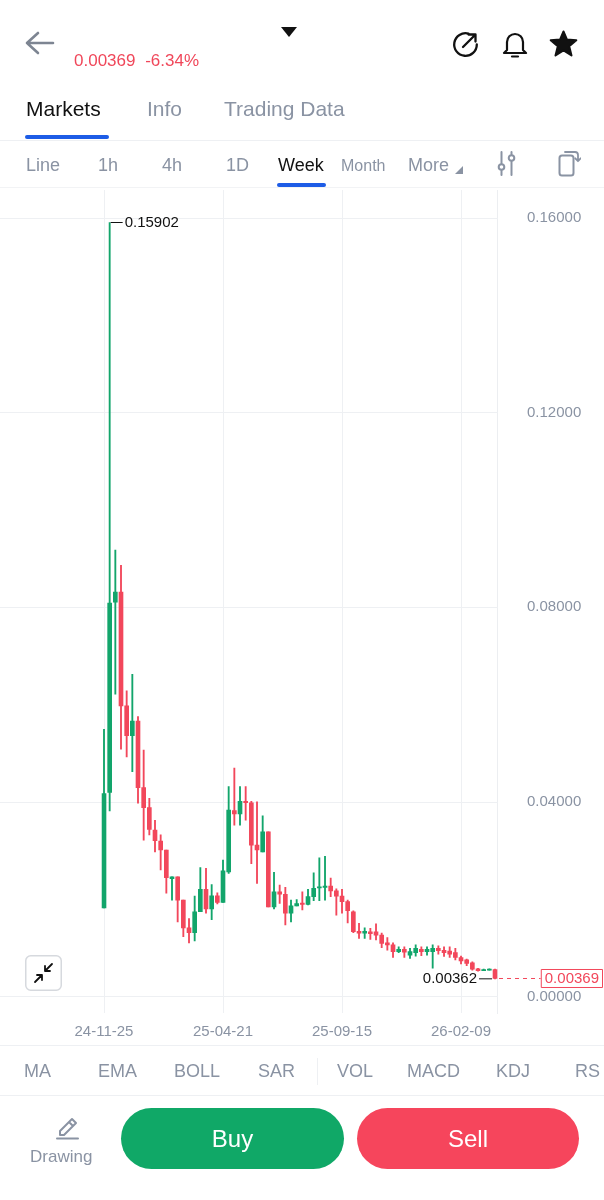 The image size is (604, 1200). Describe the element at coordinates (342, 1031) in the screenshot. I see `x-tick-label: 25-09-15` at that location.